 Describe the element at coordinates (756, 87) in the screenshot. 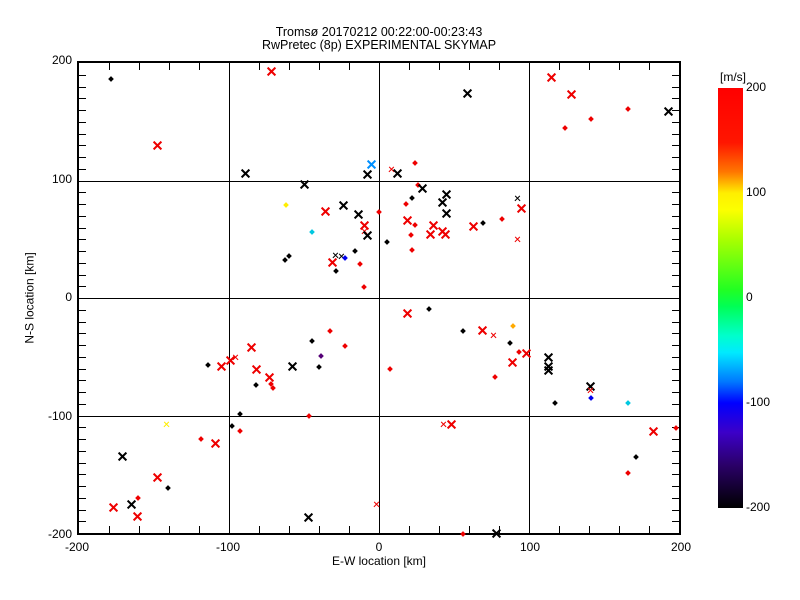

I see `colorbar-tick-label: 200` at that location.